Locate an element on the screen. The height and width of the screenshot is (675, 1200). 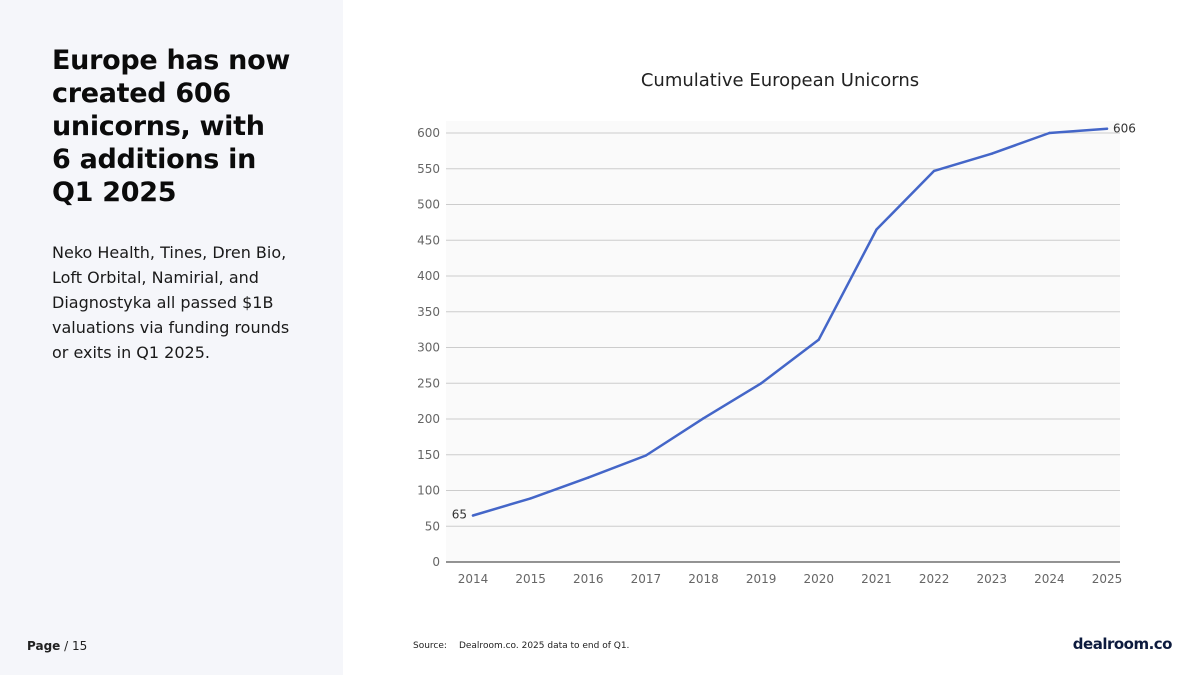
x-tick-label: 2015 is located at coordinates (530, 579).